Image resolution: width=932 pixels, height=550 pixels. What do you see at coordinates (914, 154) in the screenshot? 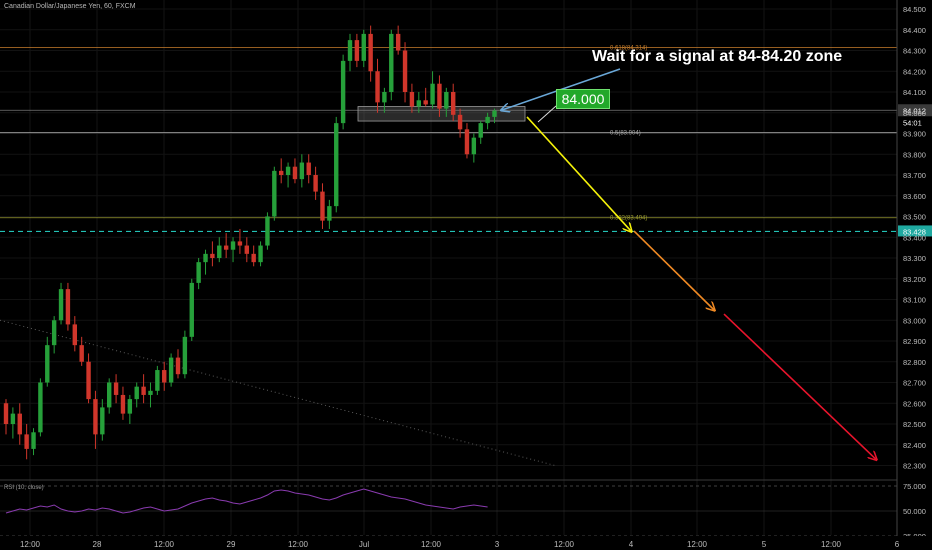
I see `price-tick-label: 83.800` at bounding box center [914, 154].